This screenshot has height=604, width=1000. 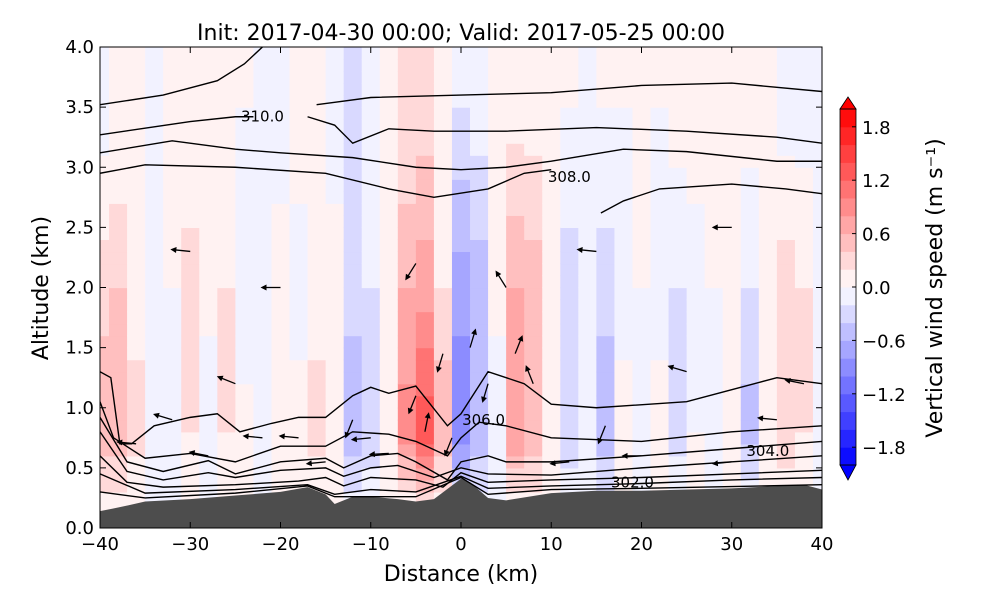 I want to click on contour-label: 310.0, so click(x=262, y=117).